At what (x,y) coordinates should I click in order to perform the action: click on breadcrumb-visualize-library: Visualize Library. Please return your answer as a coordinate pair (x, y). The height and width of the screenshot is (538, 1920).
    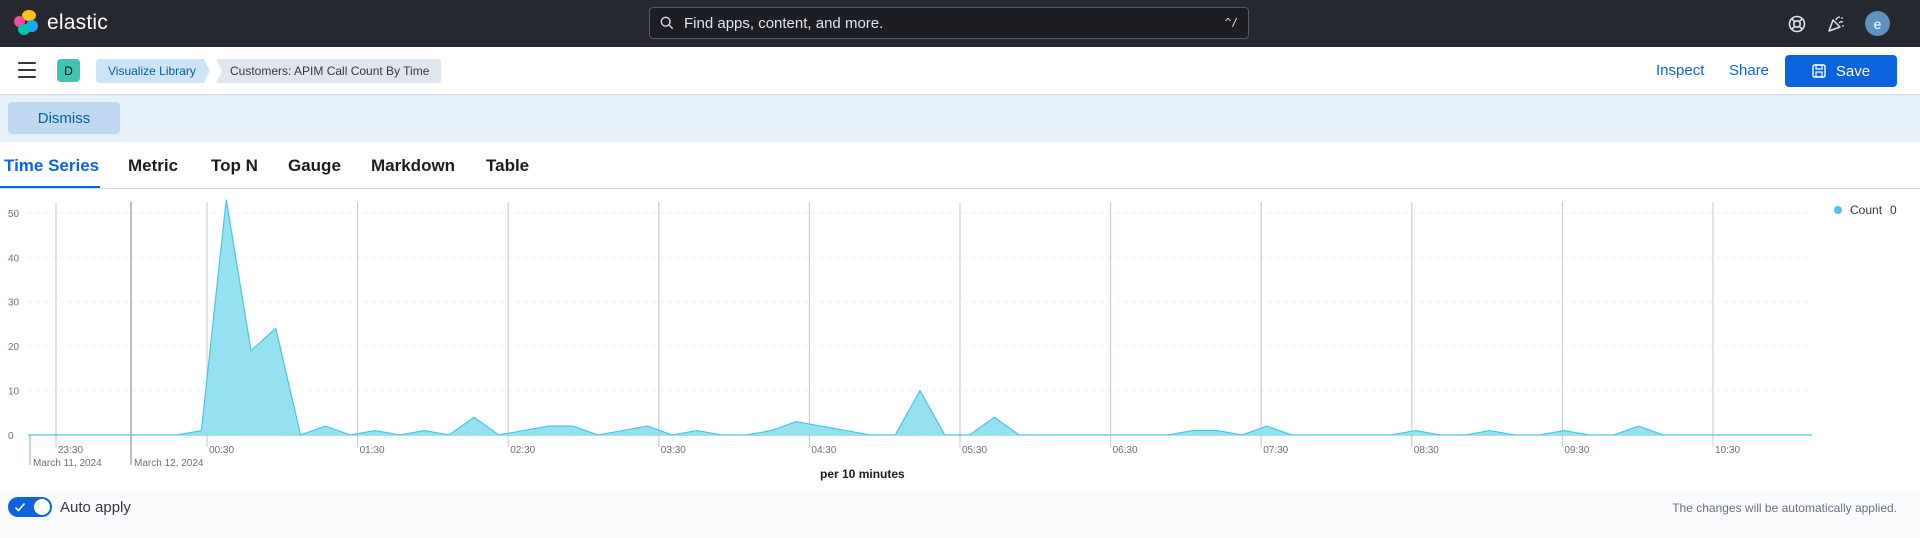
    Looking at the image, I should click on (153, 71).